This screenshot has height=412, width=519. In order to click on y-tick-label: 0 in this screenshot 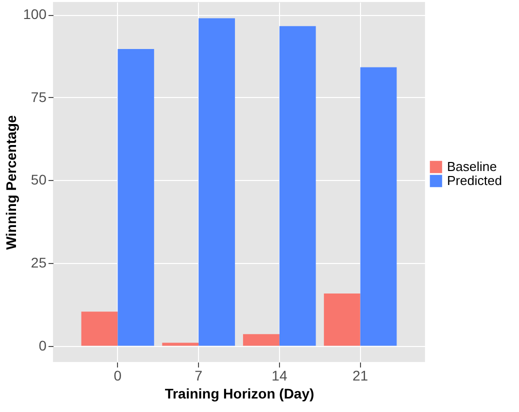, I will do `click(42, 345)`.